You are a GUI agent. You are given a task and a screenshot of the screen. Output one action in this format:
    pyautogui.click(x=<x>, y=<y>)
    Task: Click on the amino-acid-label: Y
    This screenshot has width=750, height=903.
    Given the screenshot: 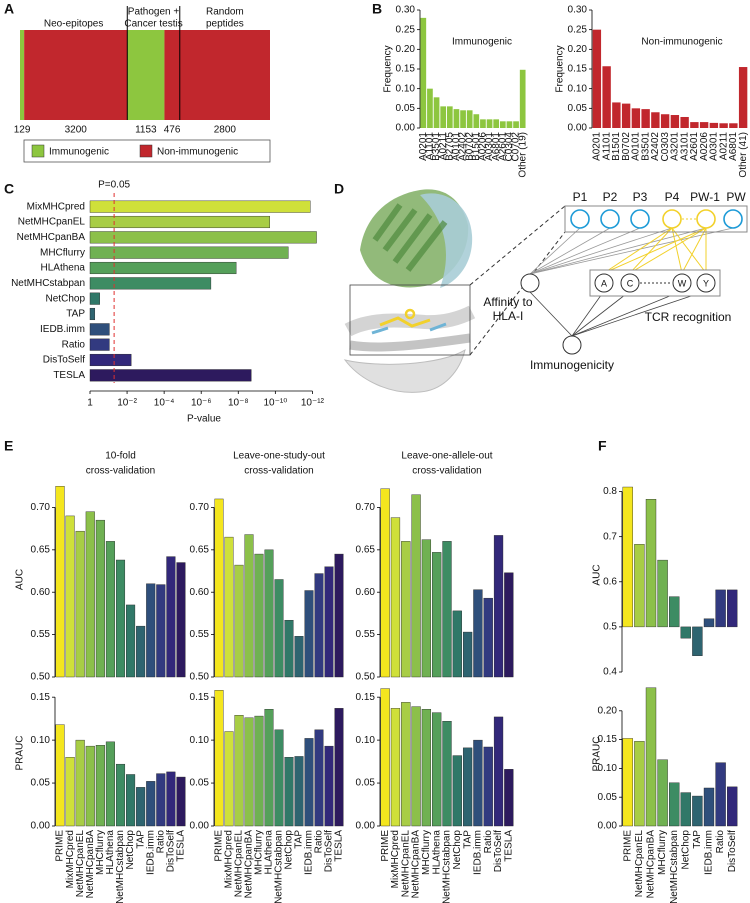 What is the action you would take?
    pyautogui.click(x=706, y=283)
    